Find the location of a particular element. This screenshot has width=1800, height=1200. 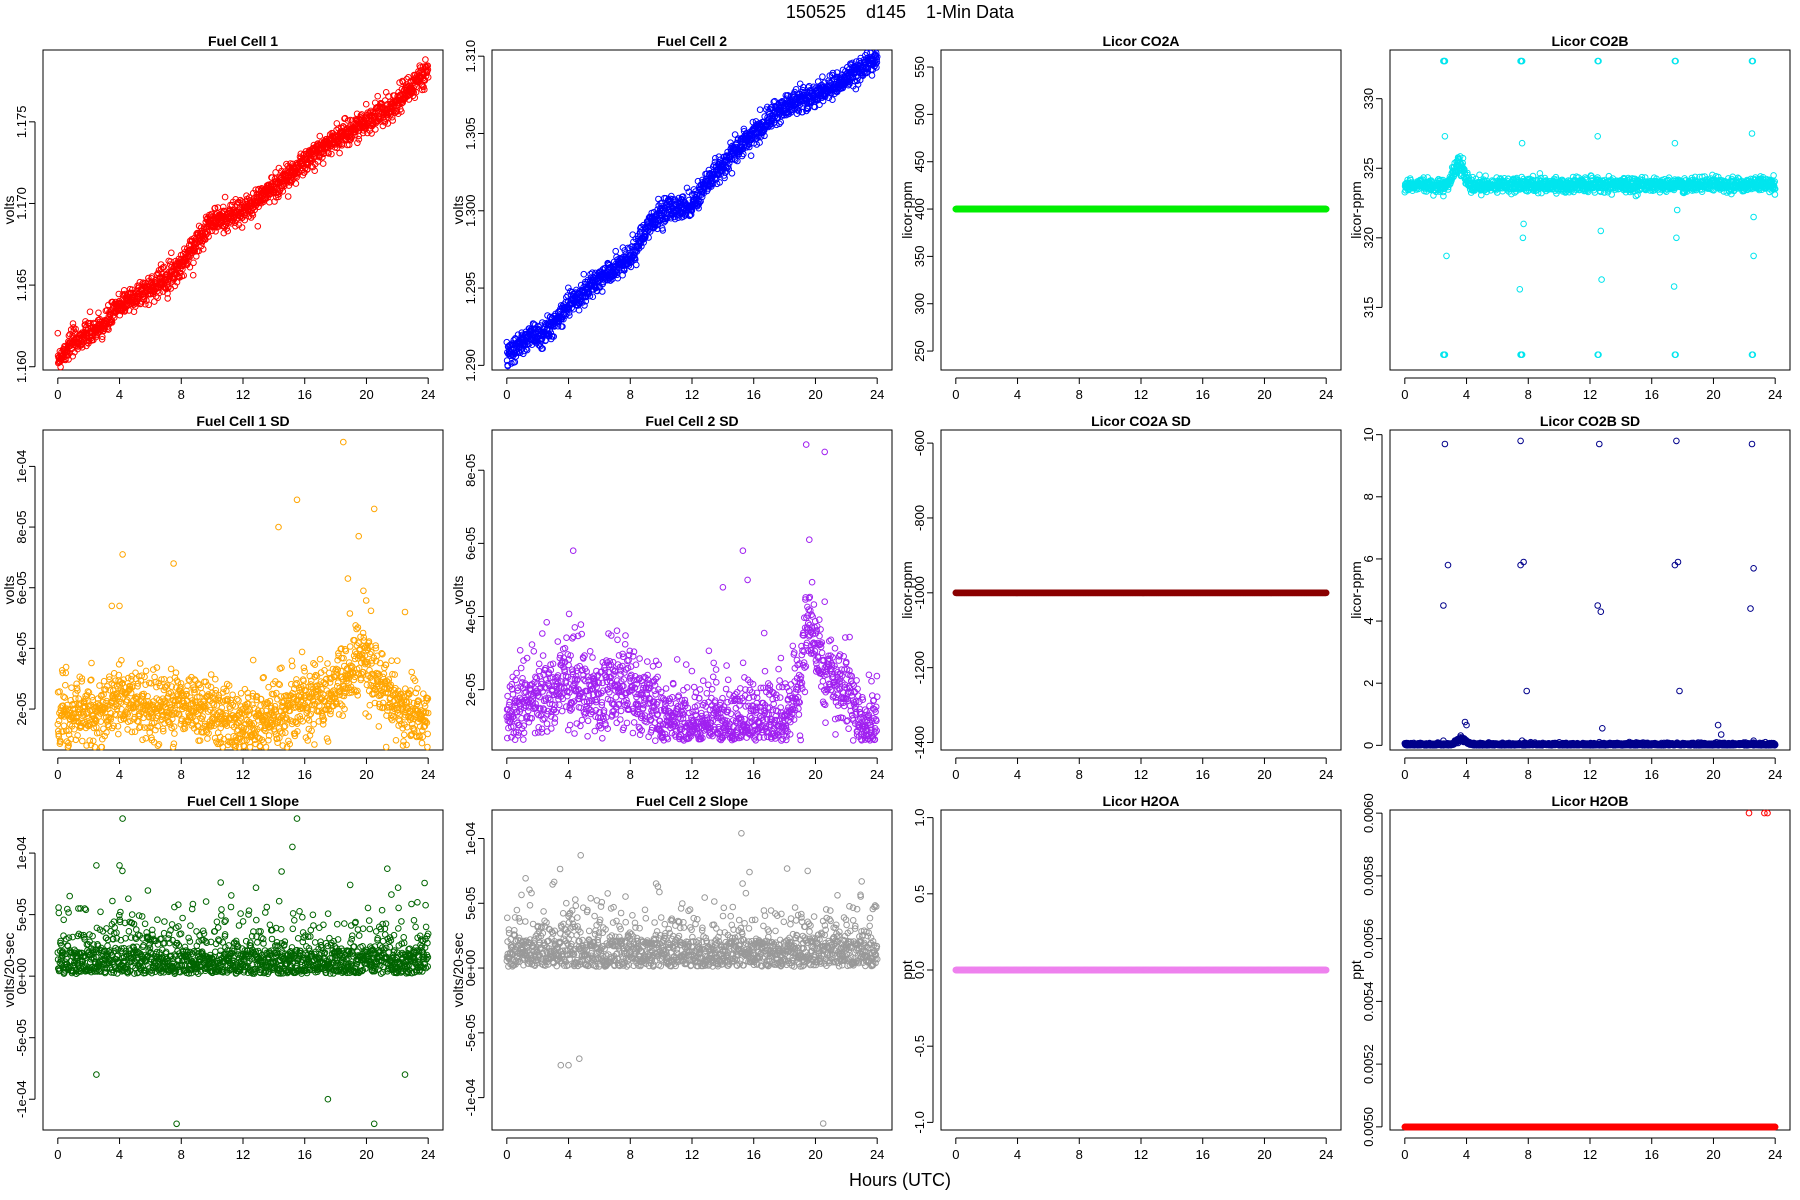

y-tick-label: 550 is located at coordinates (919, 67).